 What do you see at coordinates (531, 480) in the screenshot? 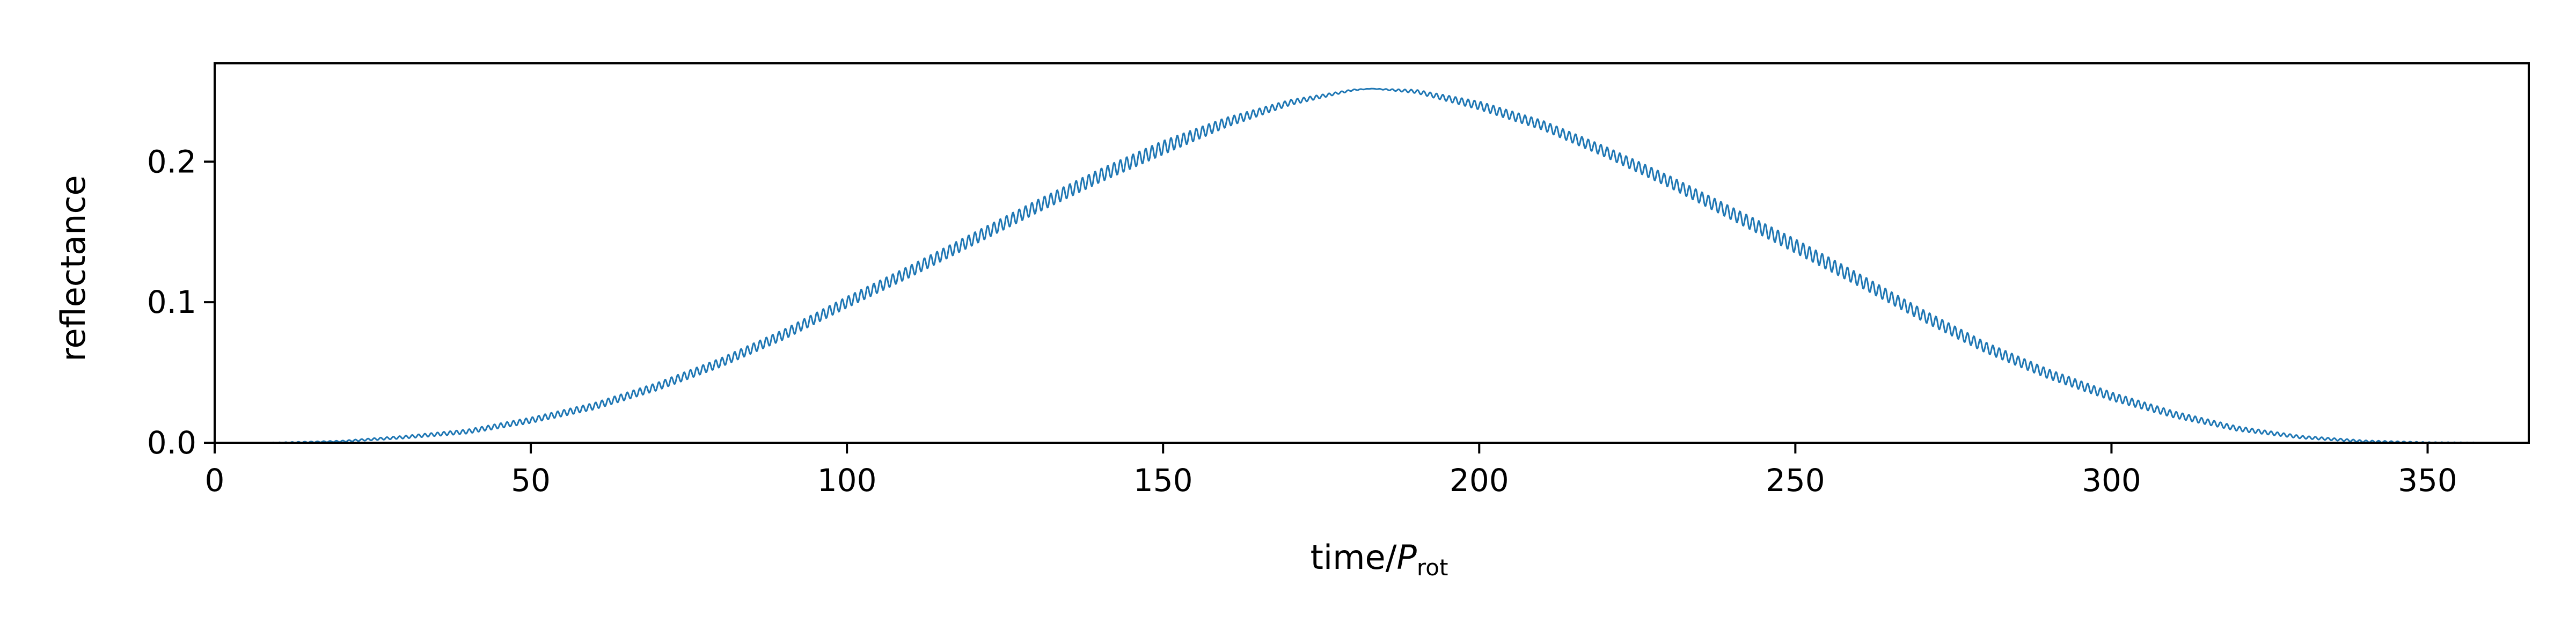
I see `x-tick-label: 50` at bounding box center [531, 480].